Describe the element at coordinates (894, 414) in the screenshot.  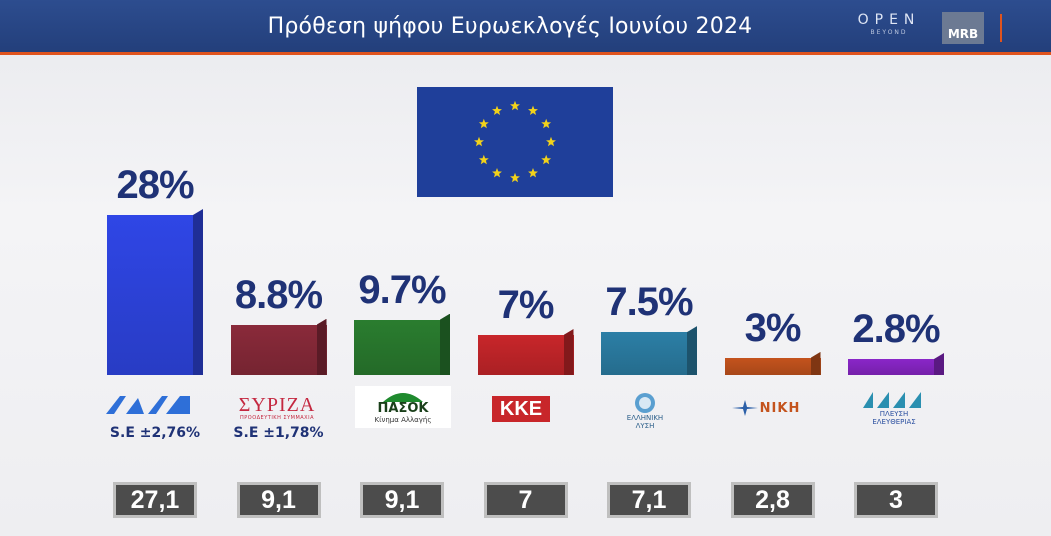
I see `plefsi-text-1: ΠΛΕΥΣΗ` at that location.